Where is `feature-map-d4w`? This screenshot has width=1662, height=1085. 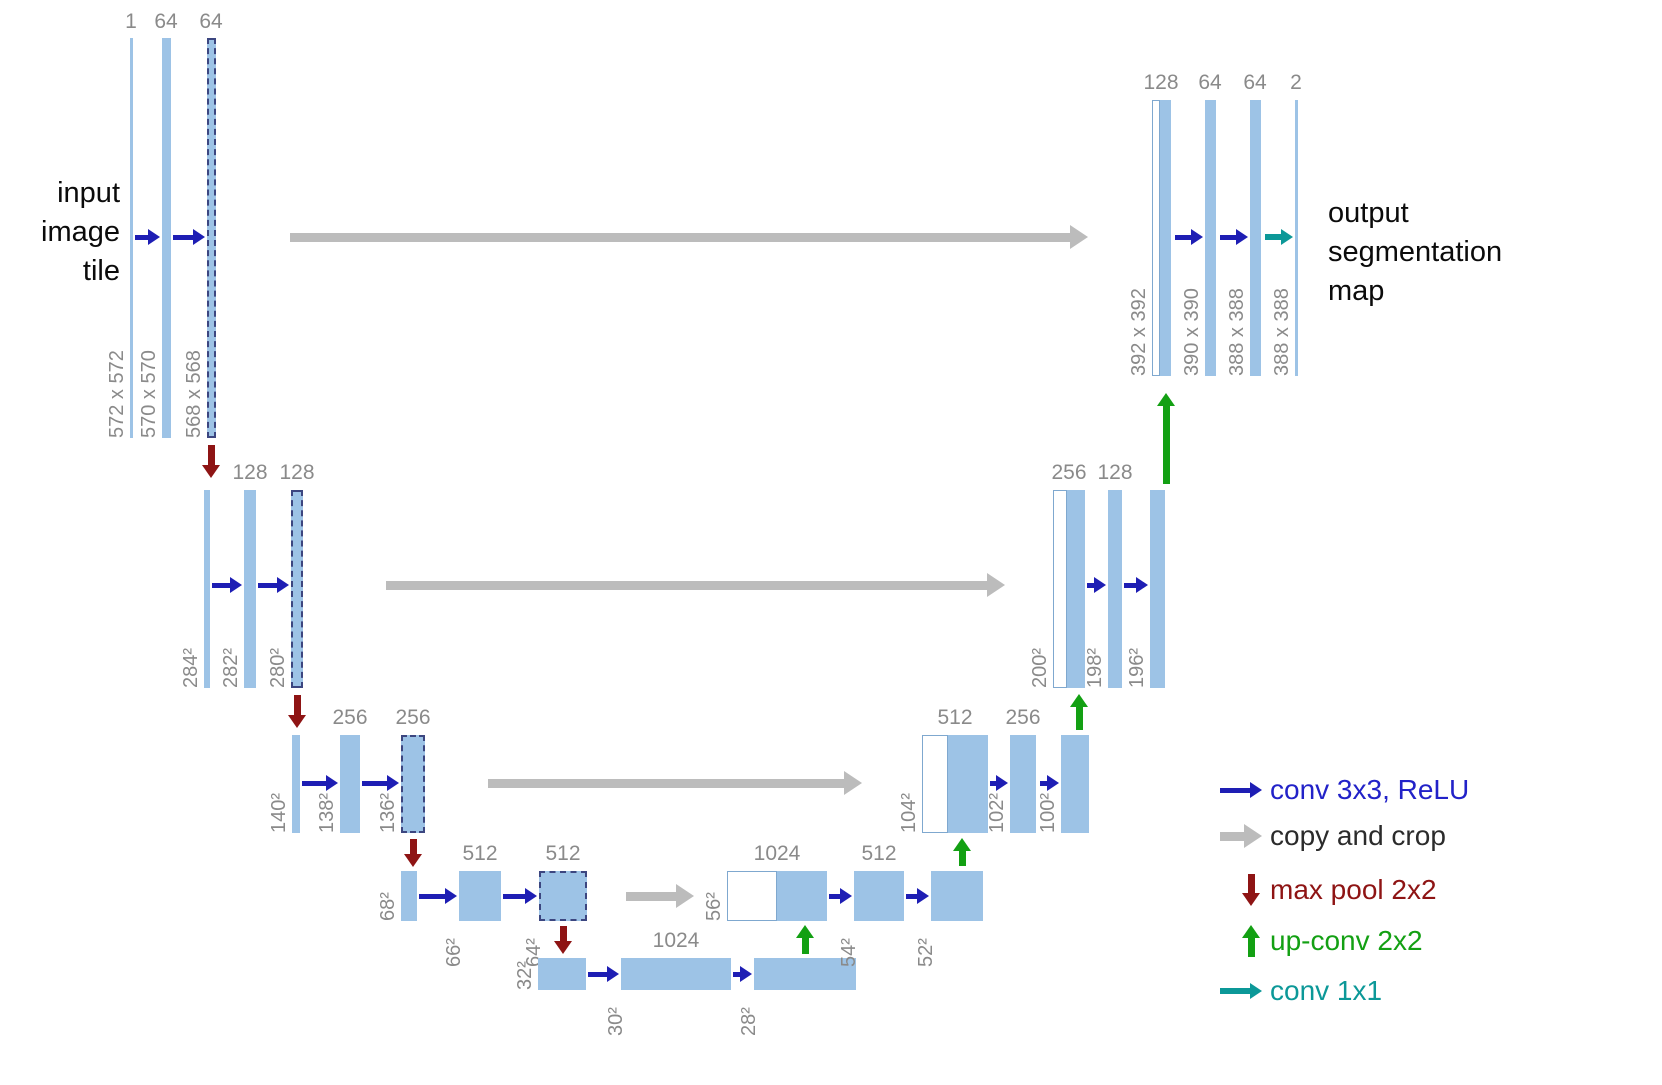
feature-map-d4w is located at coordinates (752, 896).